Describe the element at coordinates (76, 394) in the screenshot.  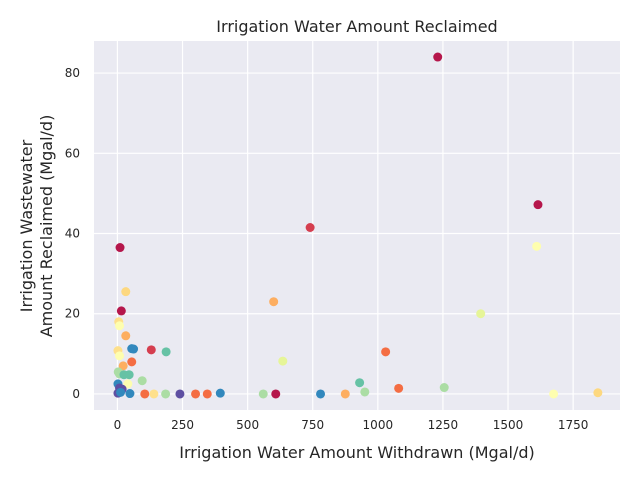
I see `y-tick-label: 0` at that location.